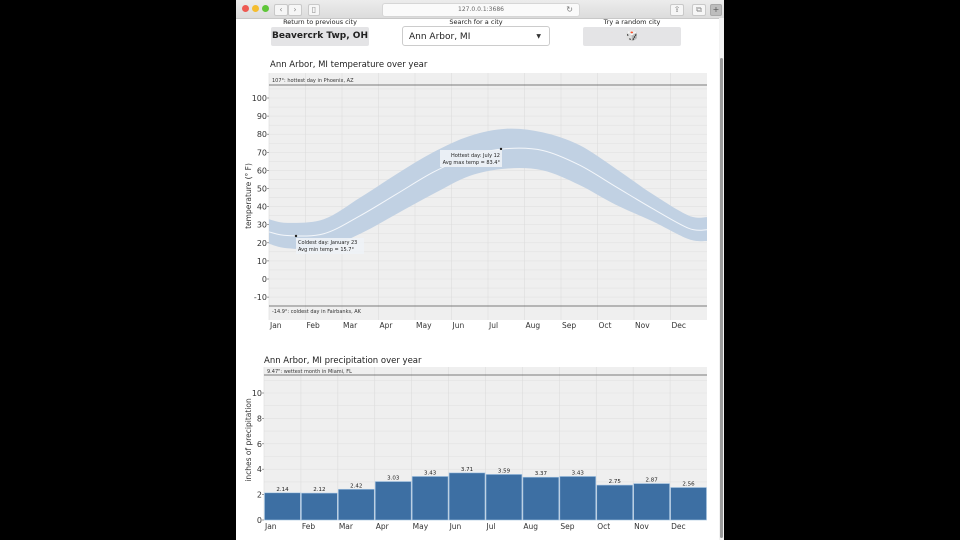 The width and height of the screenshot is (960, 540). I want to click on precipitation-y-label: inches of precipitation, so click(248, 440).